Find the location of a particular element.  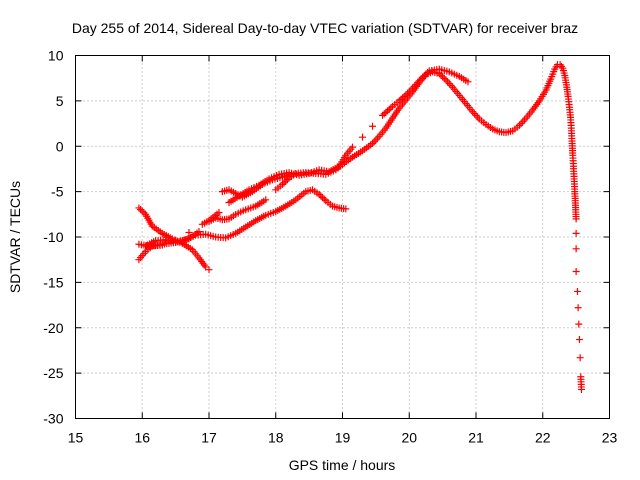

x-tick-label: 15 is located at coordinates (76, 438).